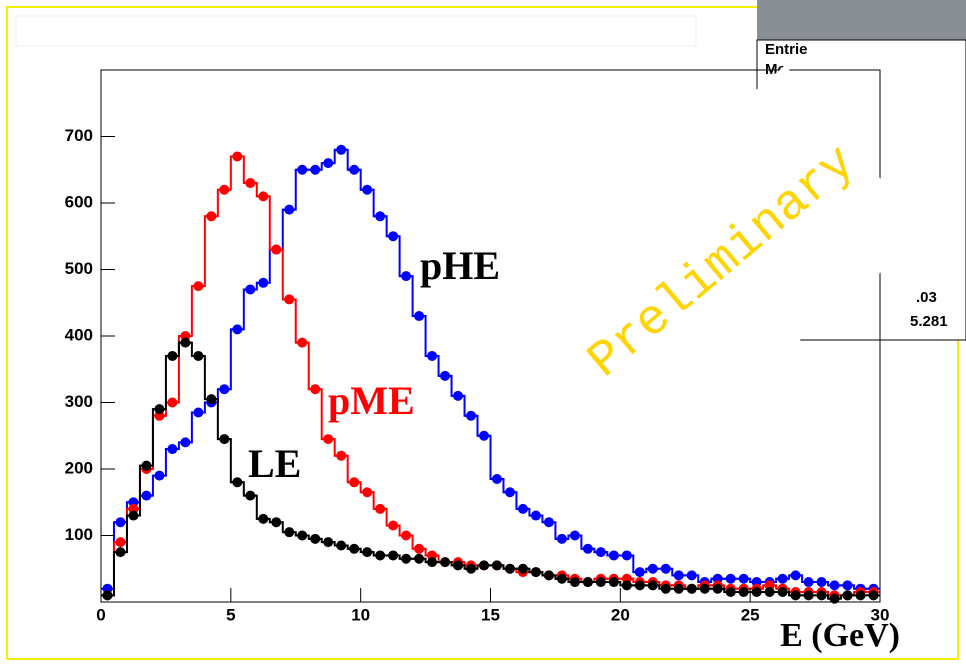 The width and height of the screenshot is (966, 670). Describe the element at coordinates (79, 334) in the screenshot. I see `y-tick-label: 400` at that location.